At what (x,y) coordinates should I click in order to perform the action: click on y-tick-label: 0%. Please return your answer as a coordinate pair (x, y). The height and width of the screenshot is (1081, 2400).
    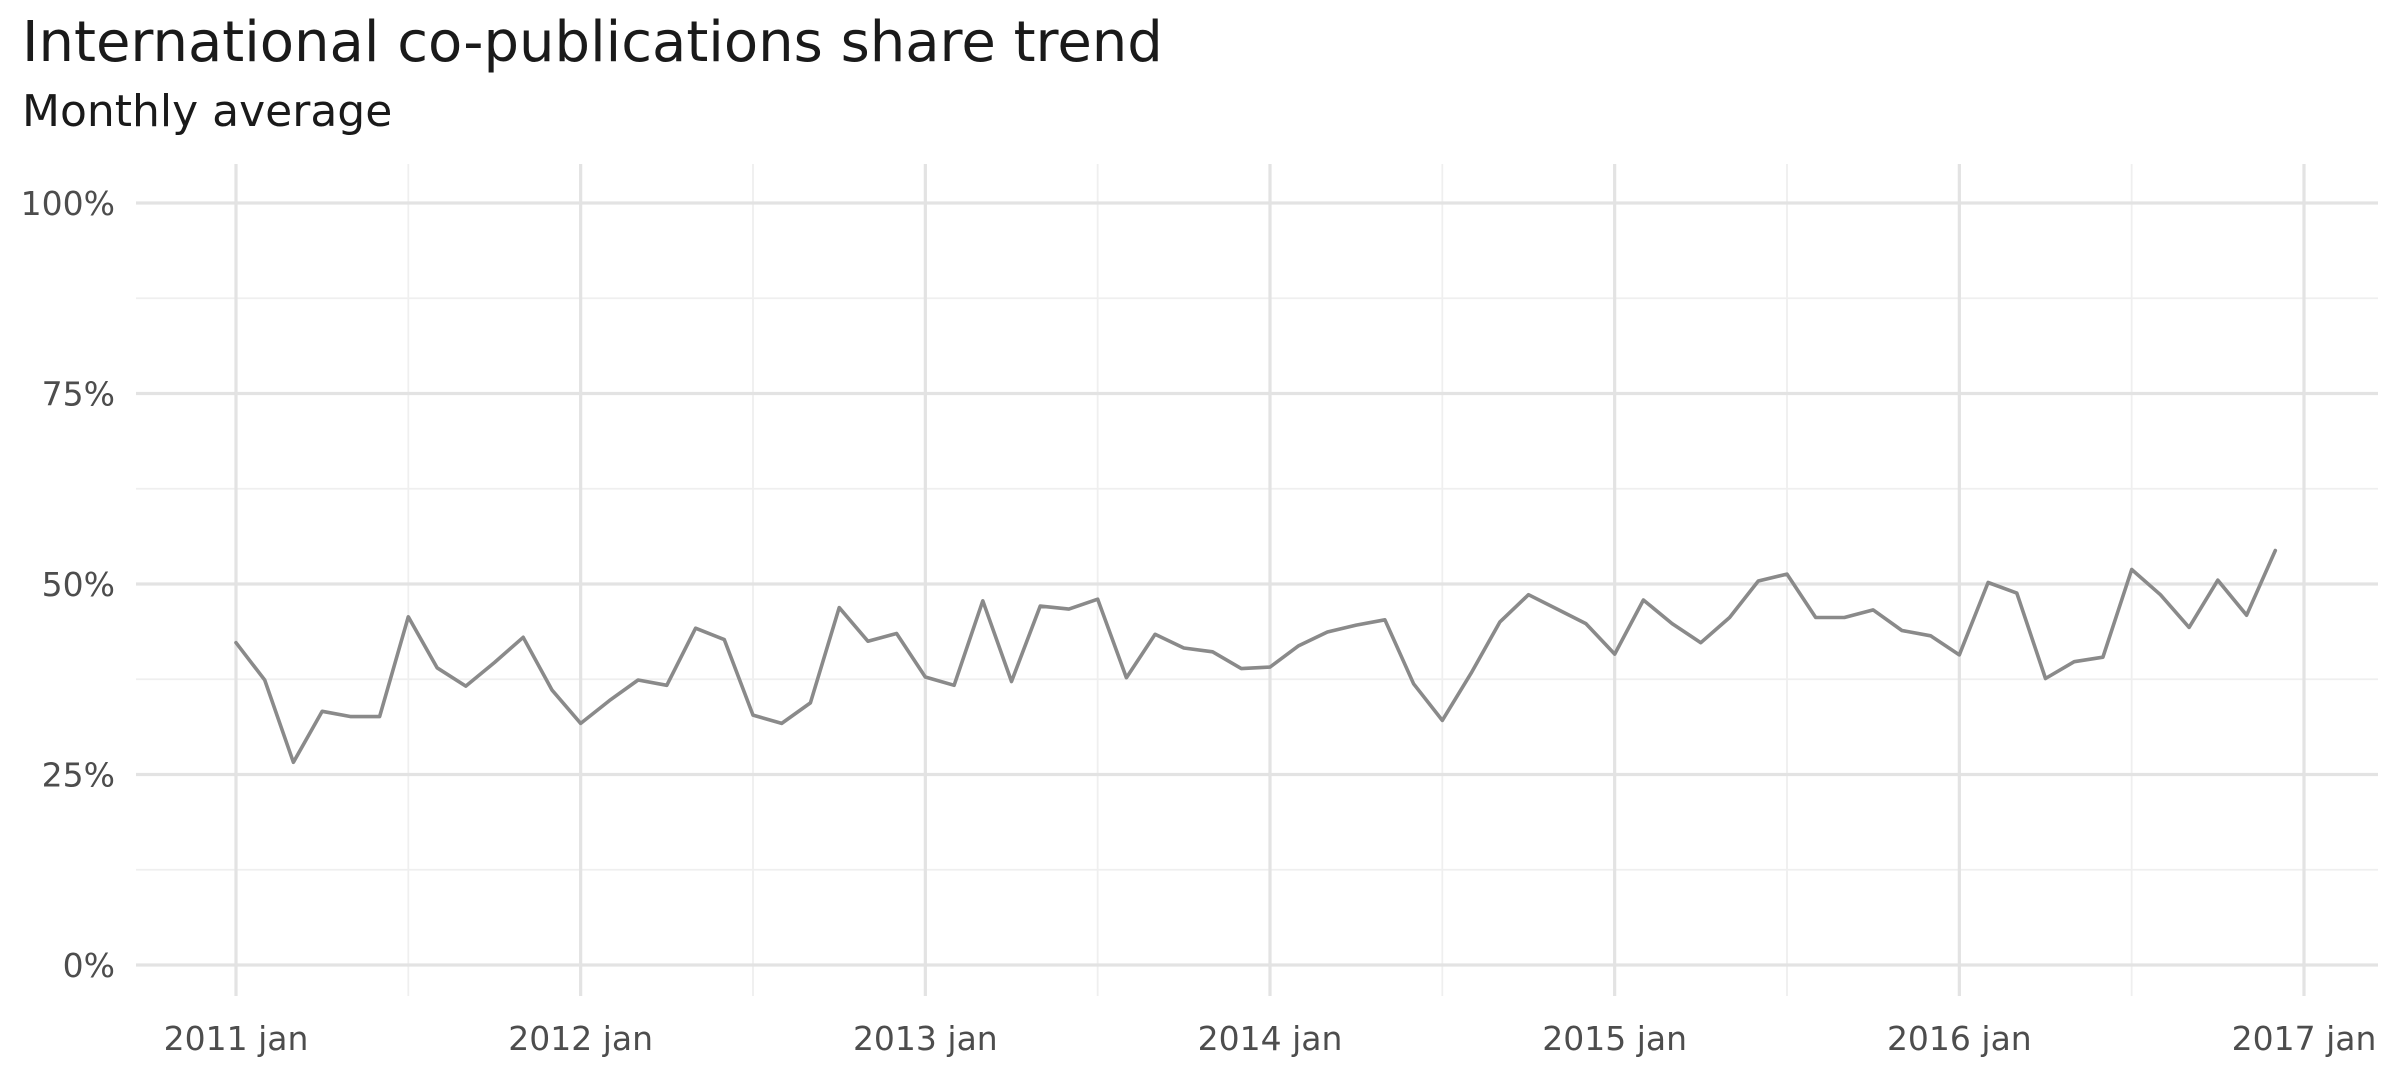
    Looking at the image, I should click on (89, 965).